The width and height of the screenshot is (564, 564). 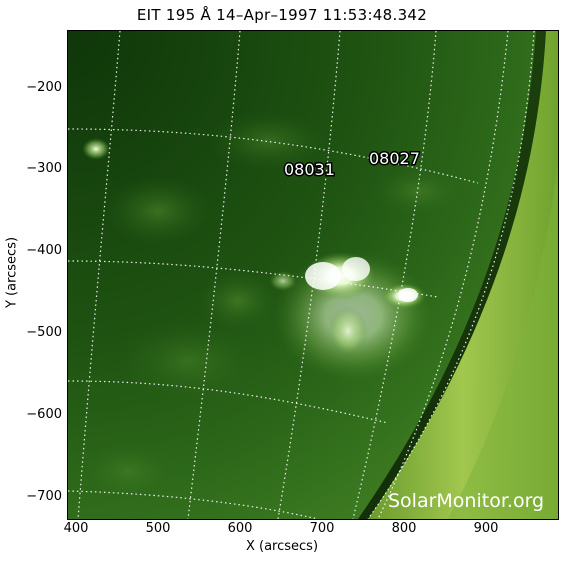 What do you see at coordinates (12, 272) in the screenshot?
I see `y-axis-label: Y (arcsecs)` at bounding box center [12, 272].